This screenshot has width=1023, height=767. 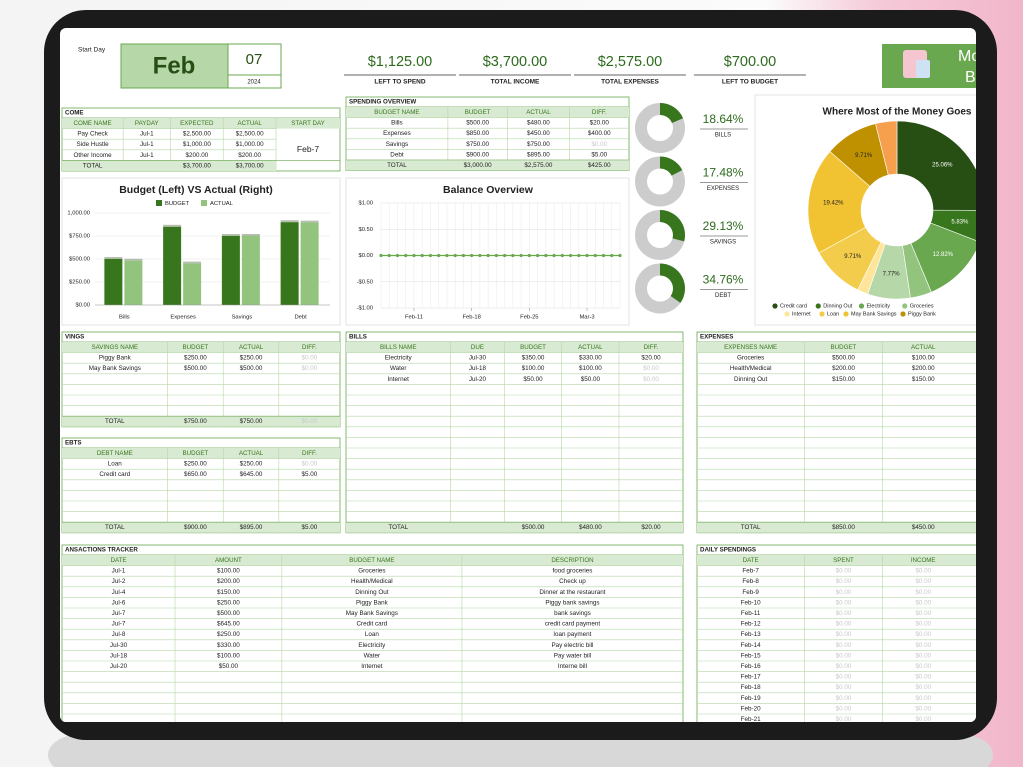 What do you see at coordinates (301, 318) in the screenshot?
I see `x-tick-label: Debt` at bounding box center [301, 318].